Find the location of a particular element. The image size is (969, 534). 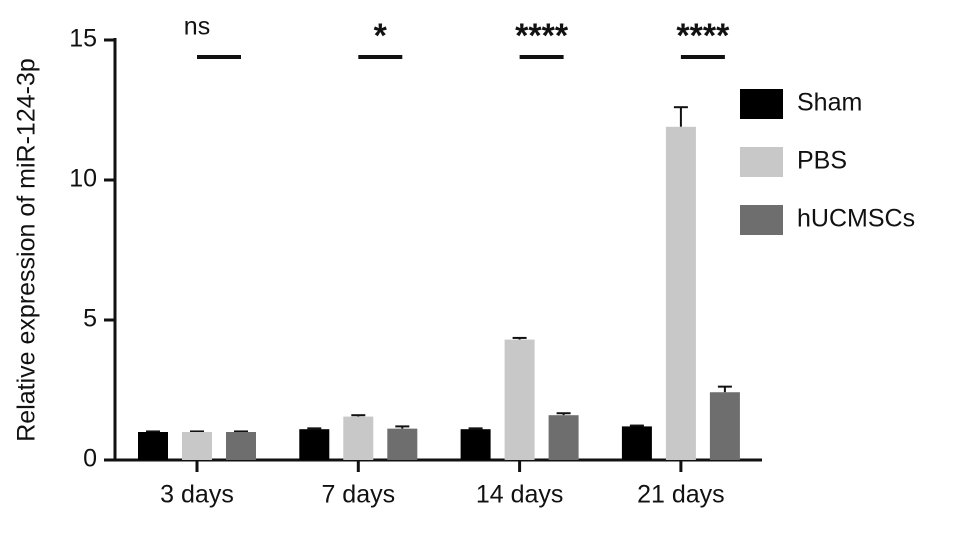

legend-label: PBS is located at coordinates (822, 161).